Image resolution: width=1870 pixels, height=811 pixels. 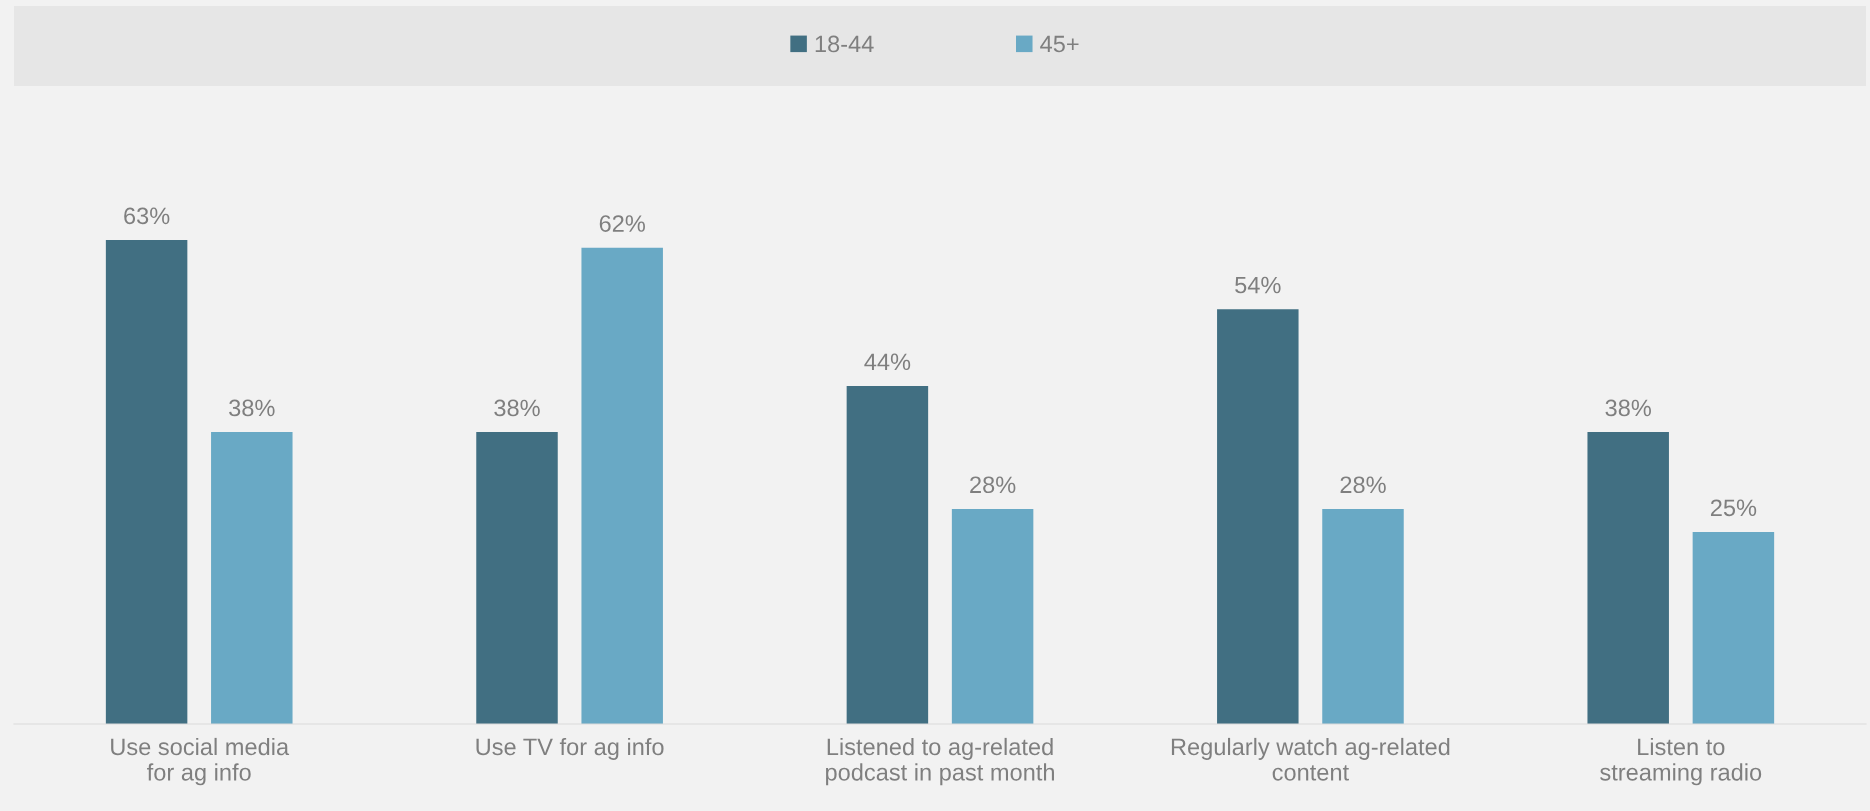 I want to click on x-tick-label: Regularly watch ag-related content, so click(x=1310, y=759).